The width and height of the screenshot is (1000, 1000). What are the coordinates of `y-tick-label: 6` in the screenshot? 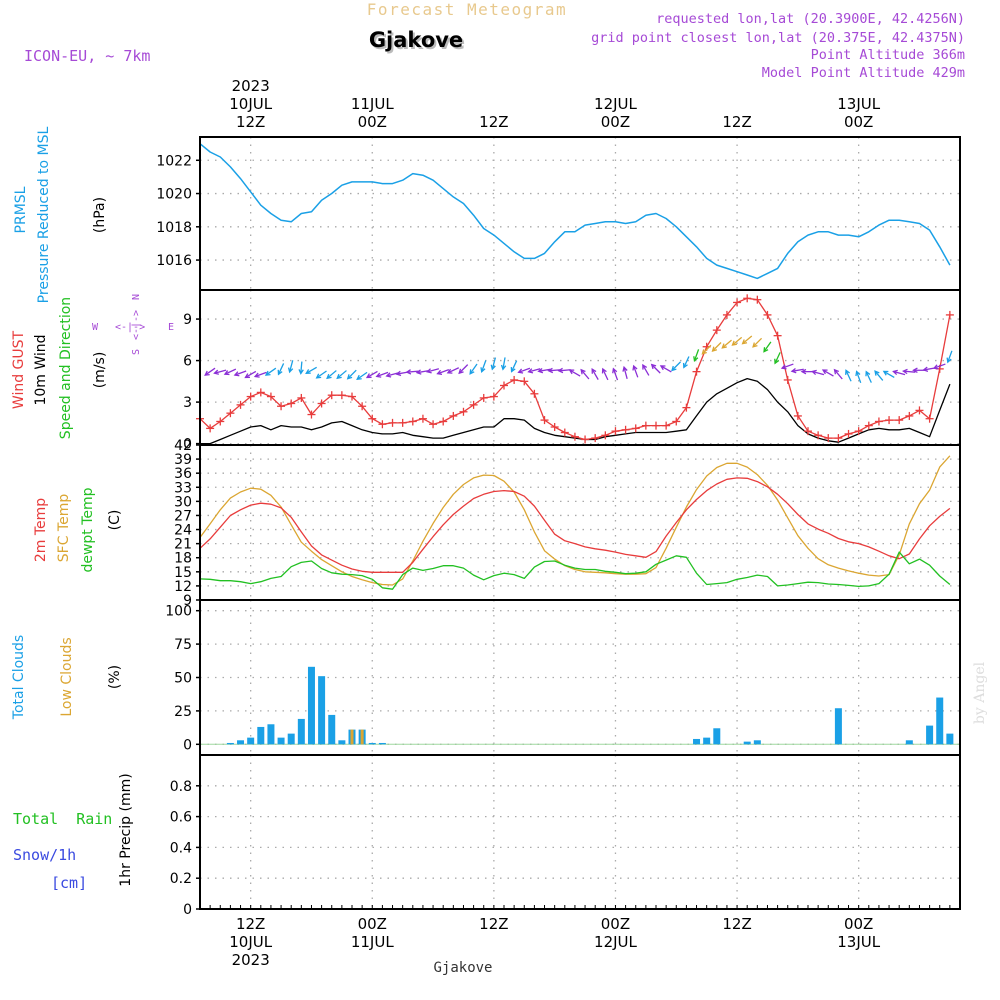 It's located at (187, 362).